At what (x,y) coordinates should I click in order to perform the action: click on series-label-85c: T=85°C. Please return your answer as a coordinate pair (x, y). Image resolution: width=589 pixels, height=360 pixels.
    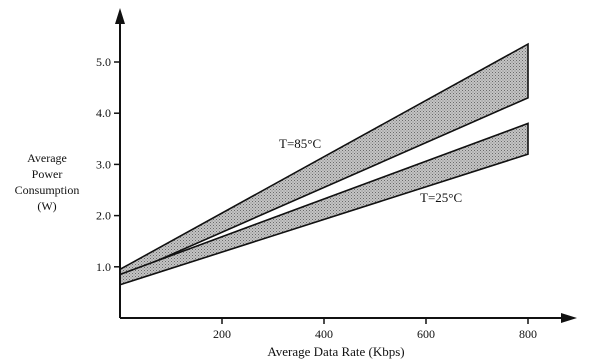
    Looking at the image, I should click on (300, 143).